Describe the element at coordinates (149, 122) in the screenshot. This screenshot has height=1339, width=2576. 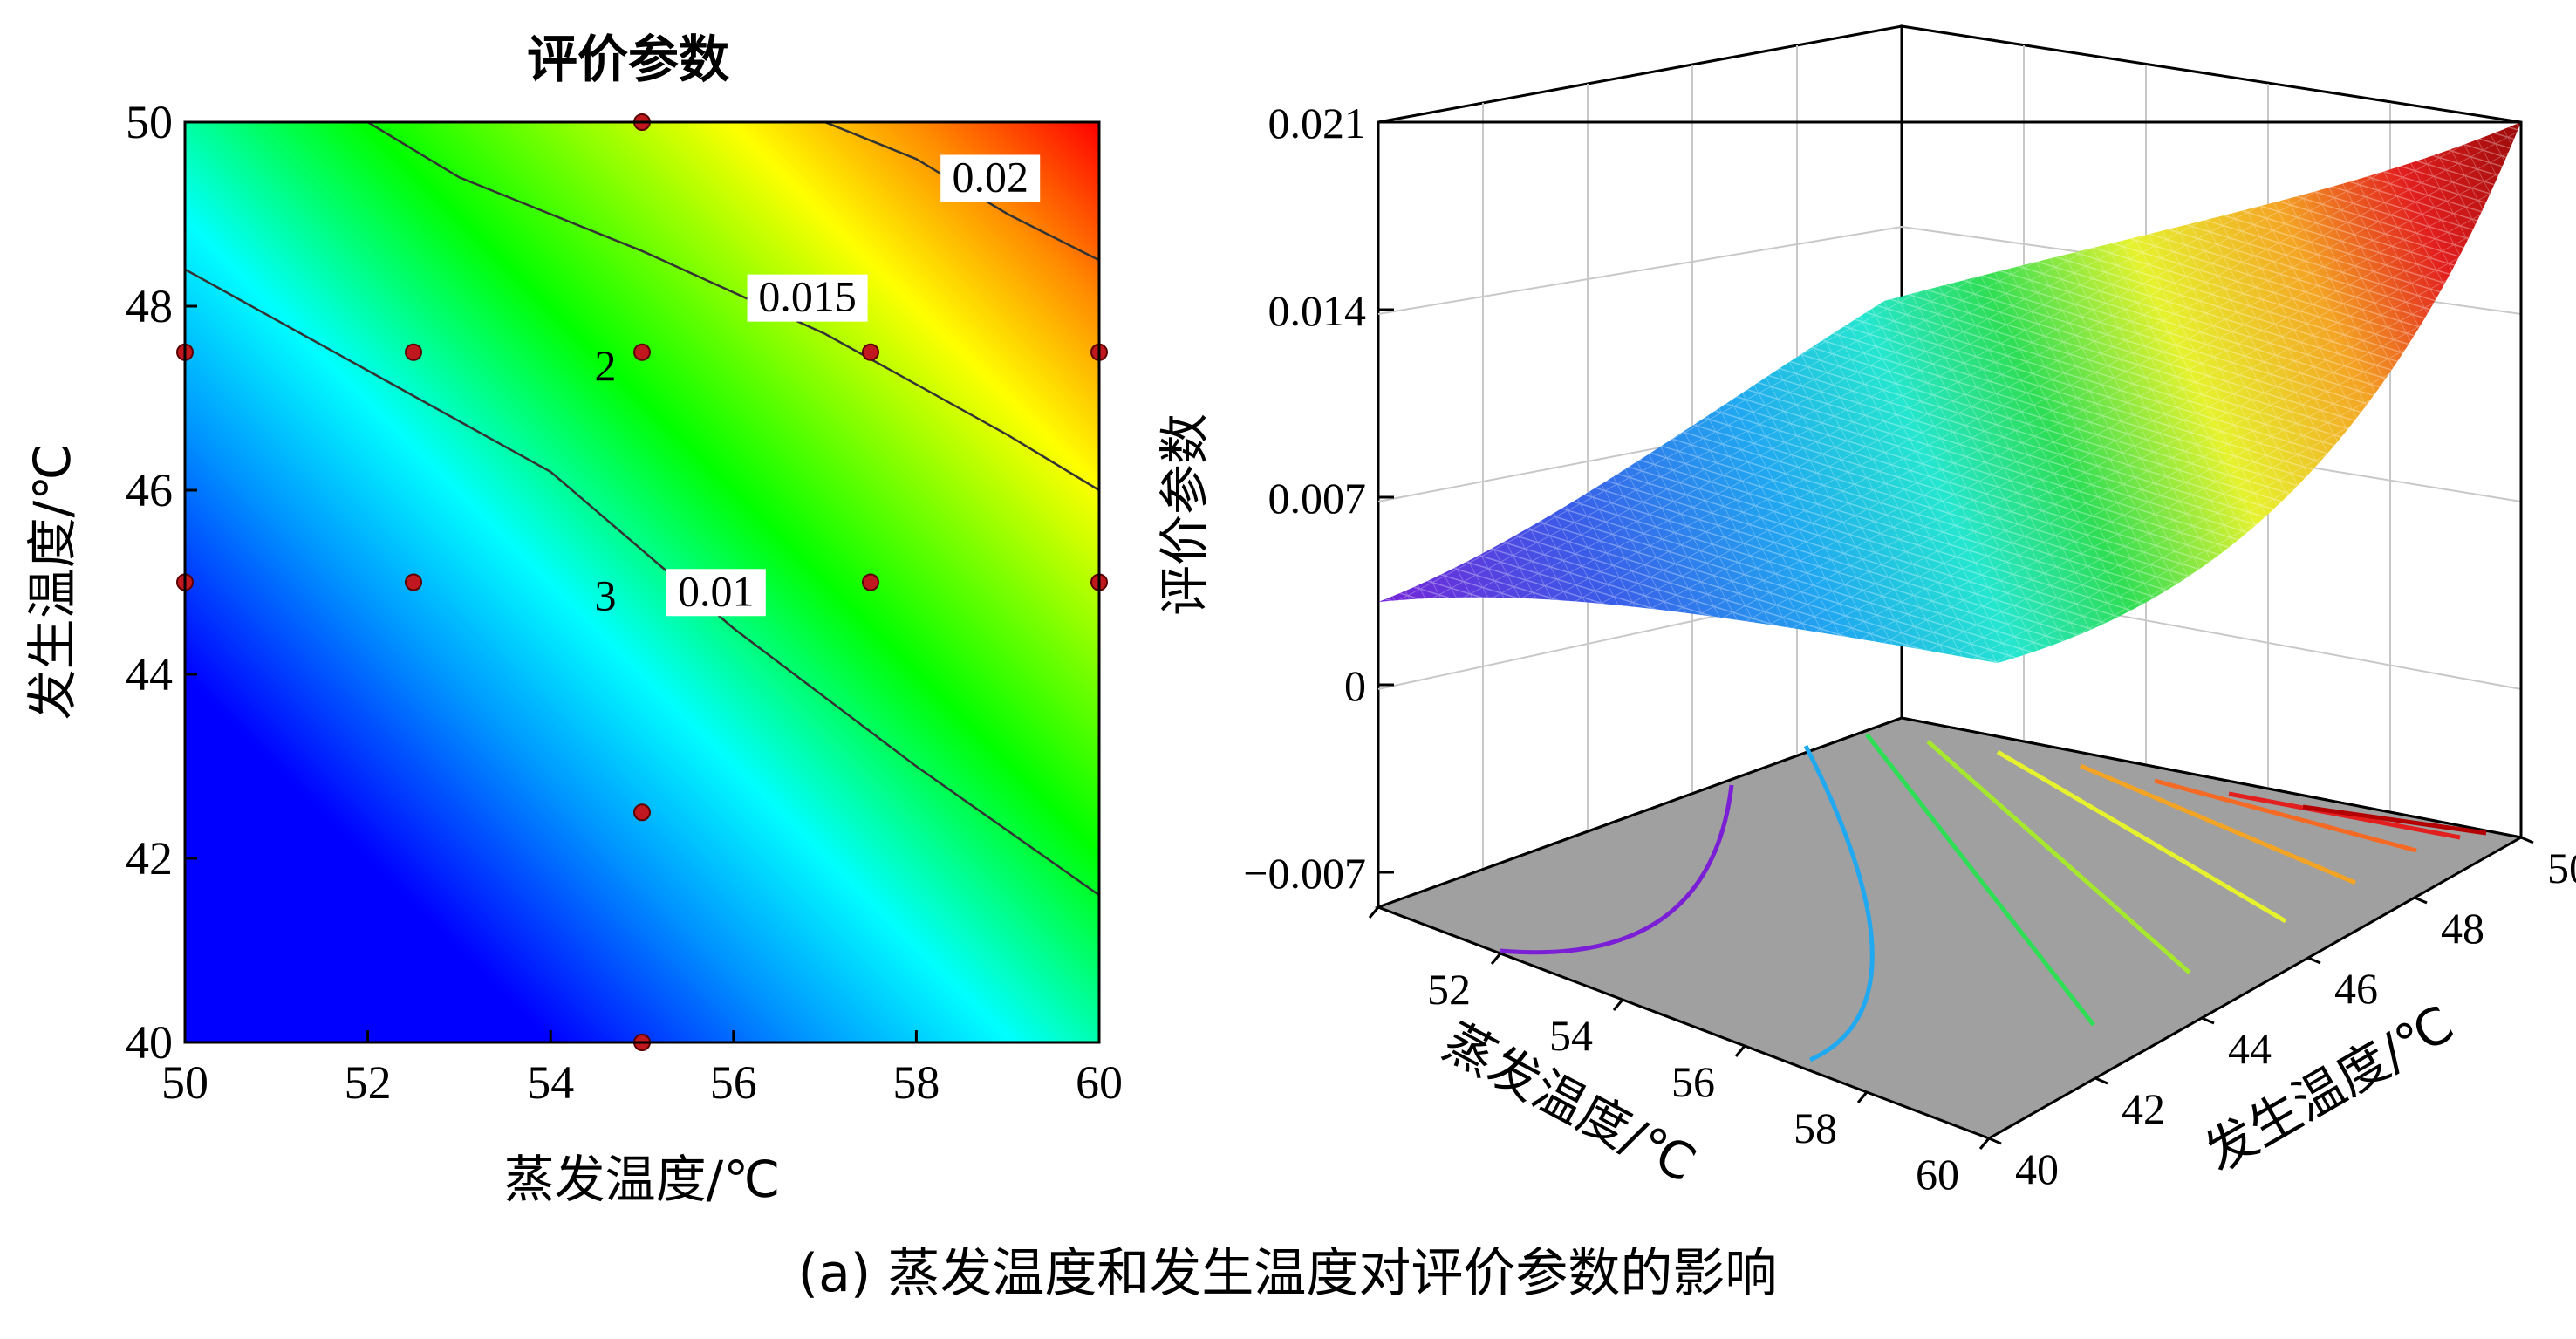
I see `contour-y-tick-label: 50` at that location.